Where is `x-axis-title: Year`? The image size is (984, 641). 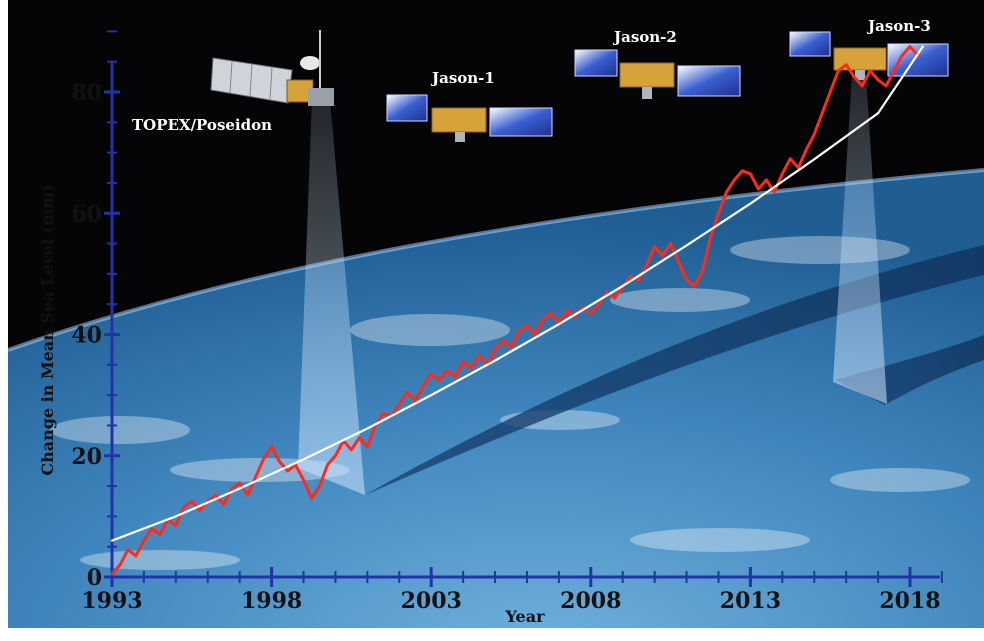
x-axis-title: Year is located at coordinates (524, 616).